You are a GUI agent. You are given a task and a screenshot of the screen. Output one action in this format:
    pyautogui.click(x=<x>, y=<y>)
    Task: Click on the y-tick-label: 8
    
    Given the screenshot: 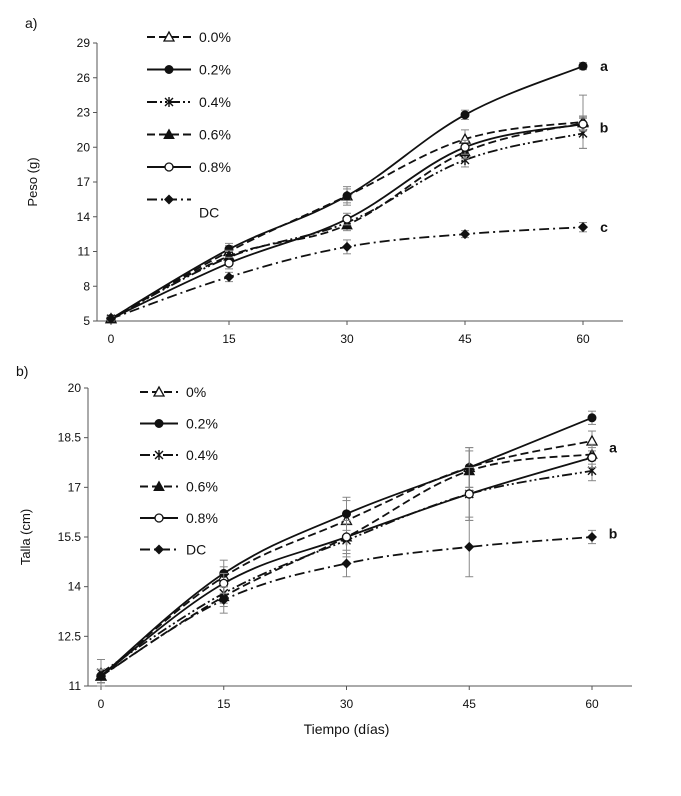 What is the action you would take?
    pyautogui.click(x=86, y=286)
    